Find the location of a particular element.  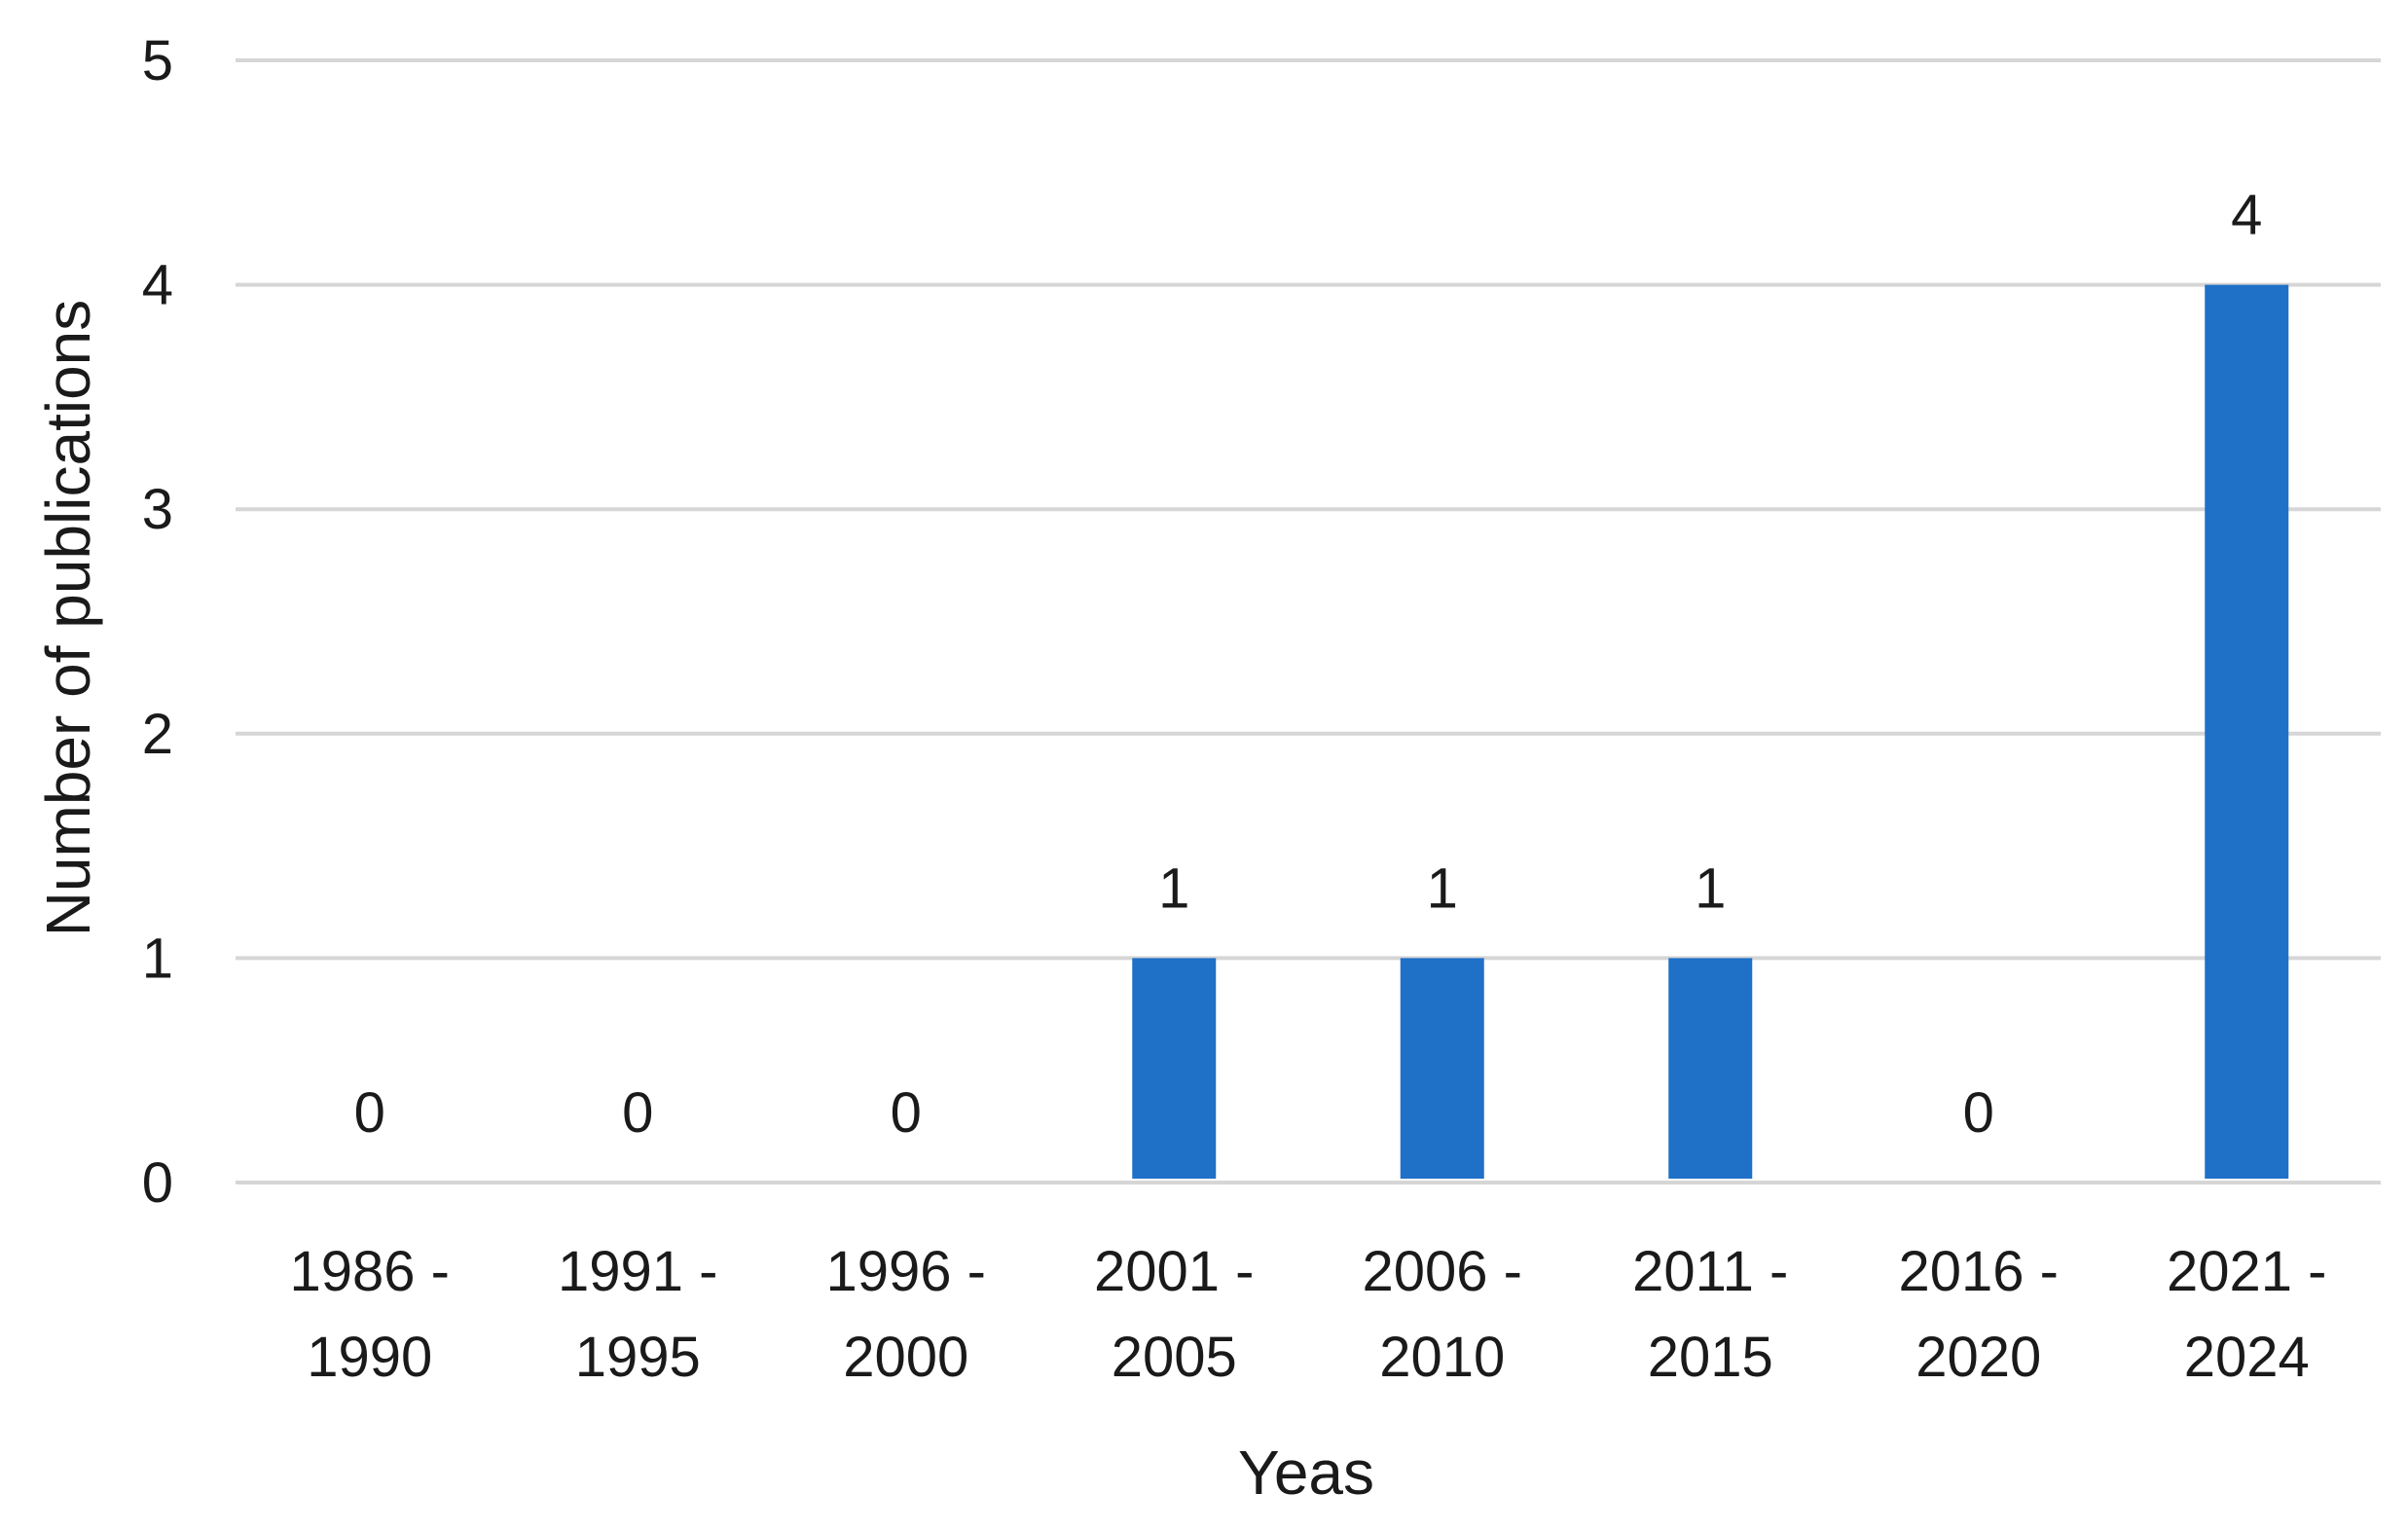

data-label-3: 1 is located at coordinates (1173, 888).